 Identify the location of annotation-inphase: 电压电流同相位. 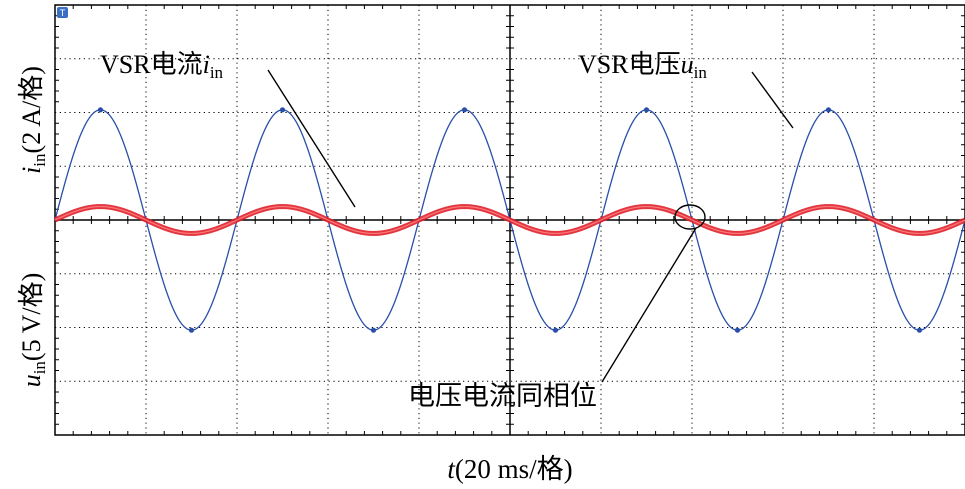
(502, 396).